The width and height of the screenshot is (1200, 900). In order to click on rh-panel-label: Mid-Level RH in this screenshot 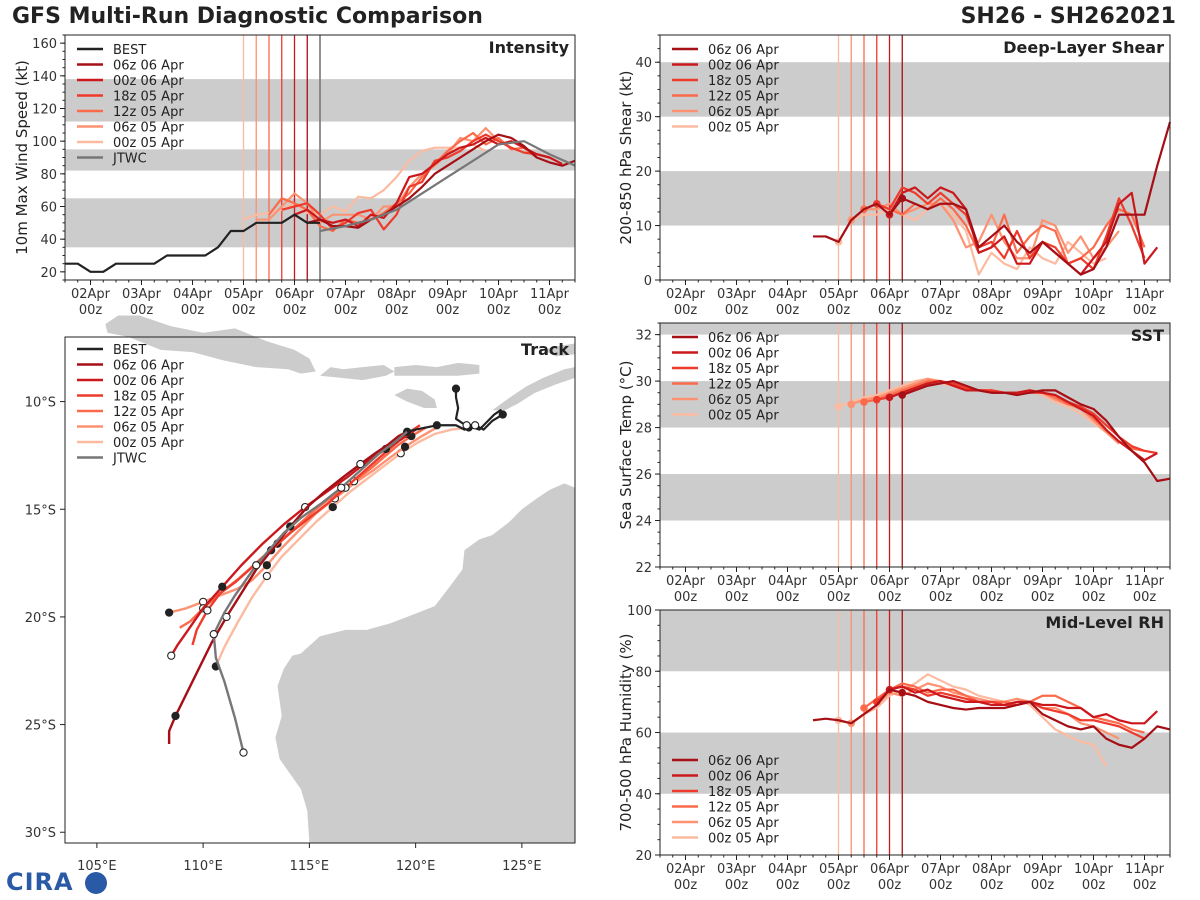, I will do `click(1104, 622)`.